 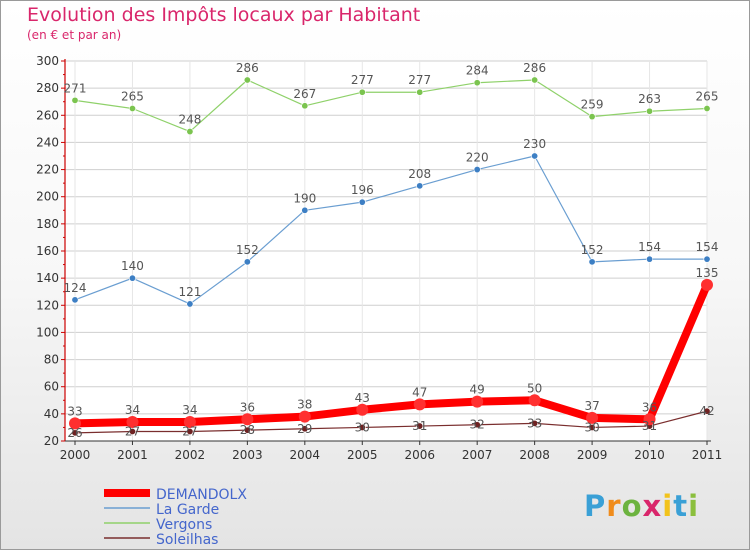 I want to click on series-line-vergons, so click(x=391, y=106).